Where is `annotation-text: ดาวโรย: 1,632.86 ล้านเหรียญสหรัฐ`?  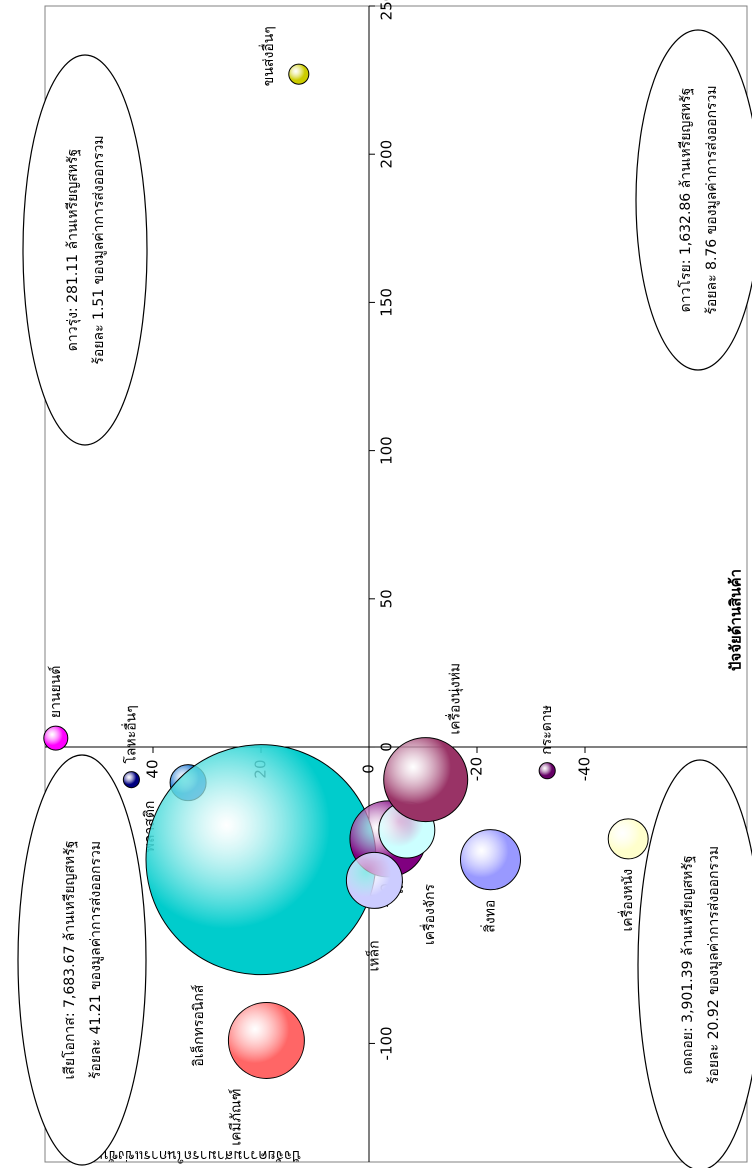 annotation-text: ดาวโรย: 1,632.86 ล้านเหรียญสหรัฐ is located at coordinates (685, 200).